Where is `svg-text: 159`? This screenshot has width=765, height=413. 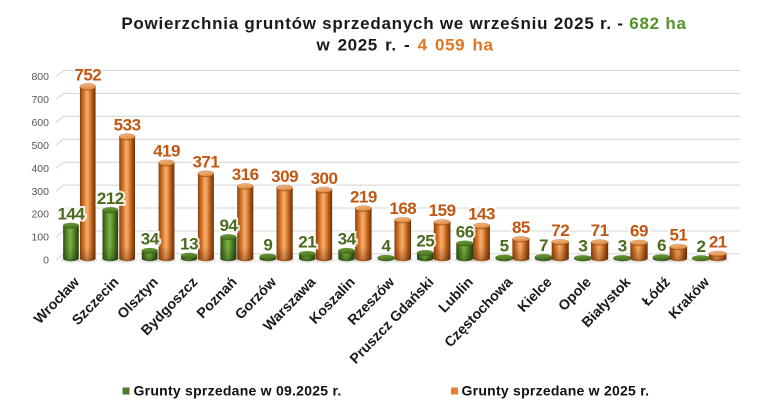 svg-text: 159 is located at coordinates (442, 210).